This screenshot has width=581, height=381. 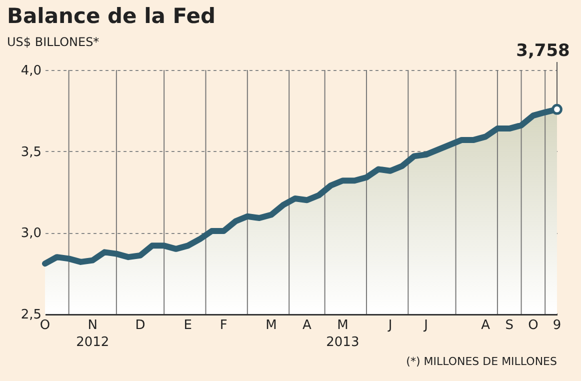 What do you see at coordinates (224, 325) in the screenshot?
I see `x-tick-label: F` at bounding box center [224, 325].